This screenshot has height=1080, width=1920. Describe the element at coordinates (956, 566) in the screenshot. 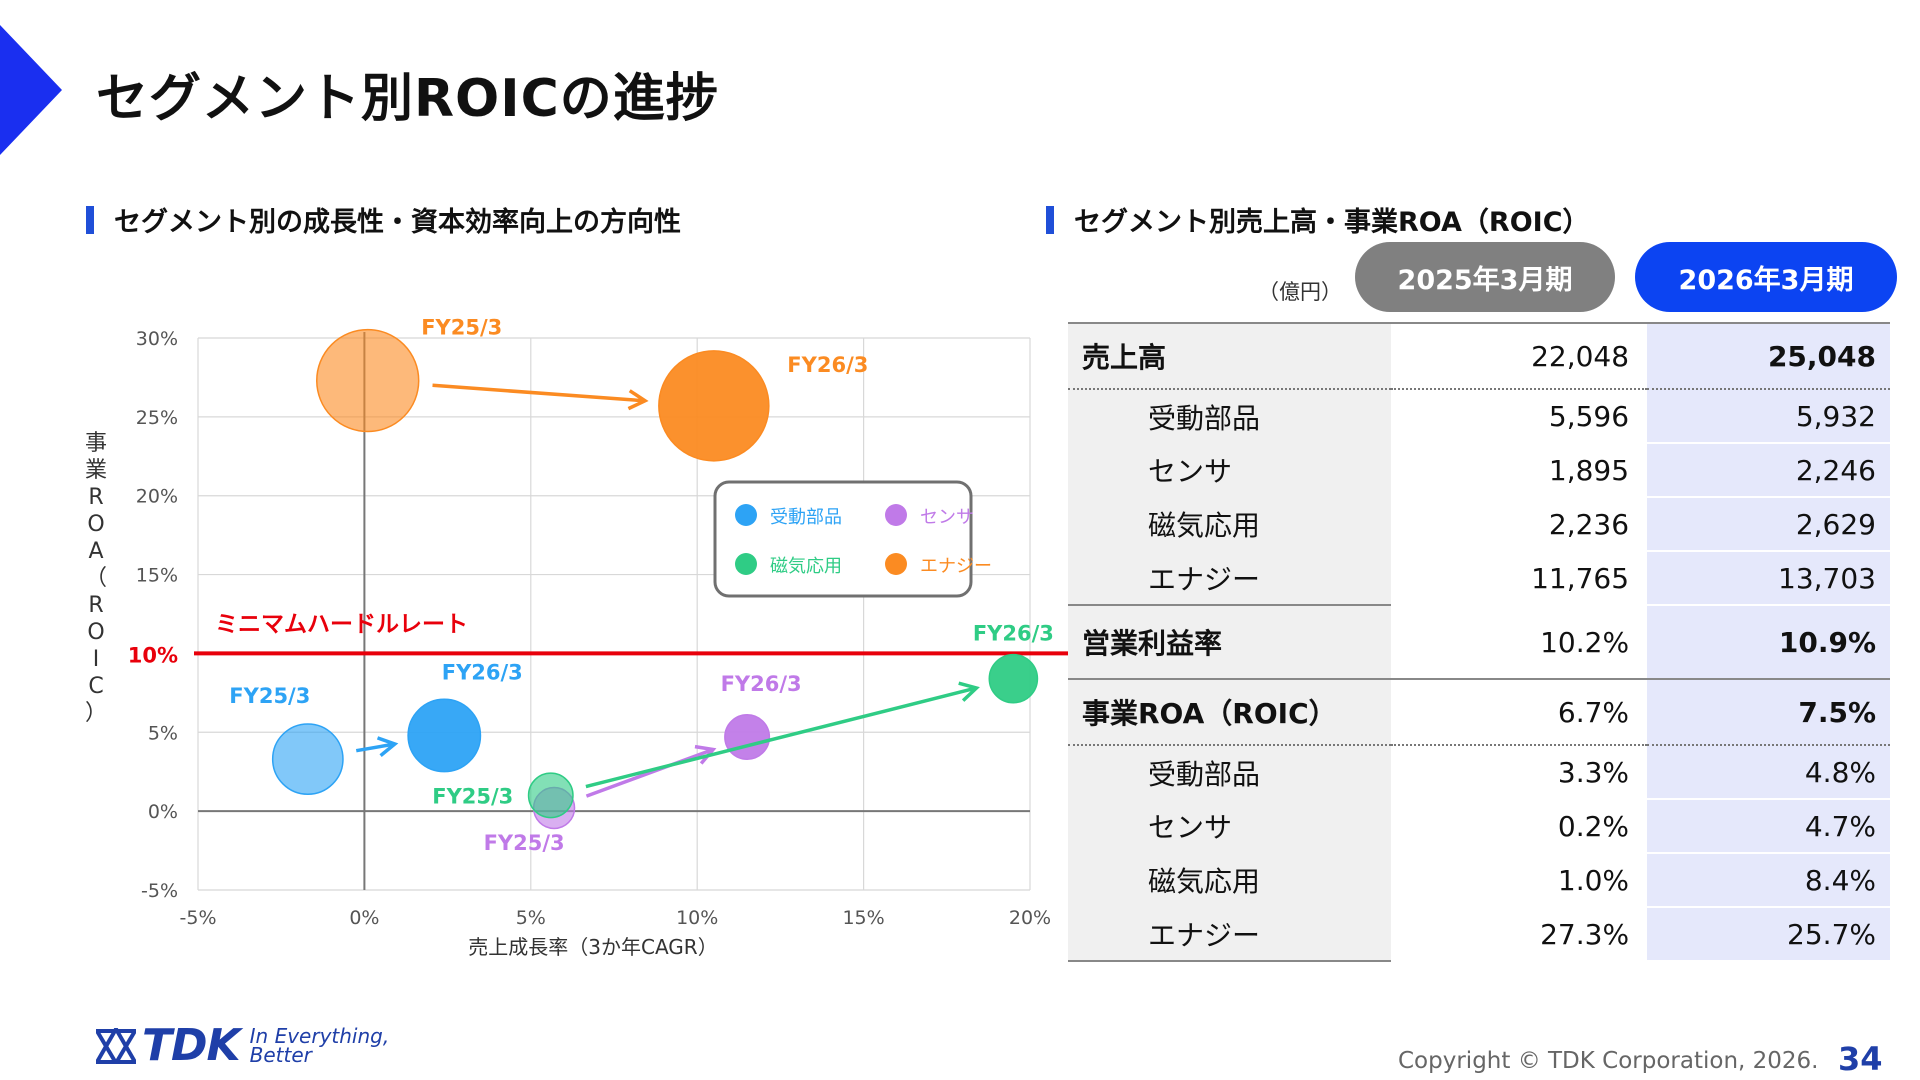

I see `legend-entry: エナジー` at that location.